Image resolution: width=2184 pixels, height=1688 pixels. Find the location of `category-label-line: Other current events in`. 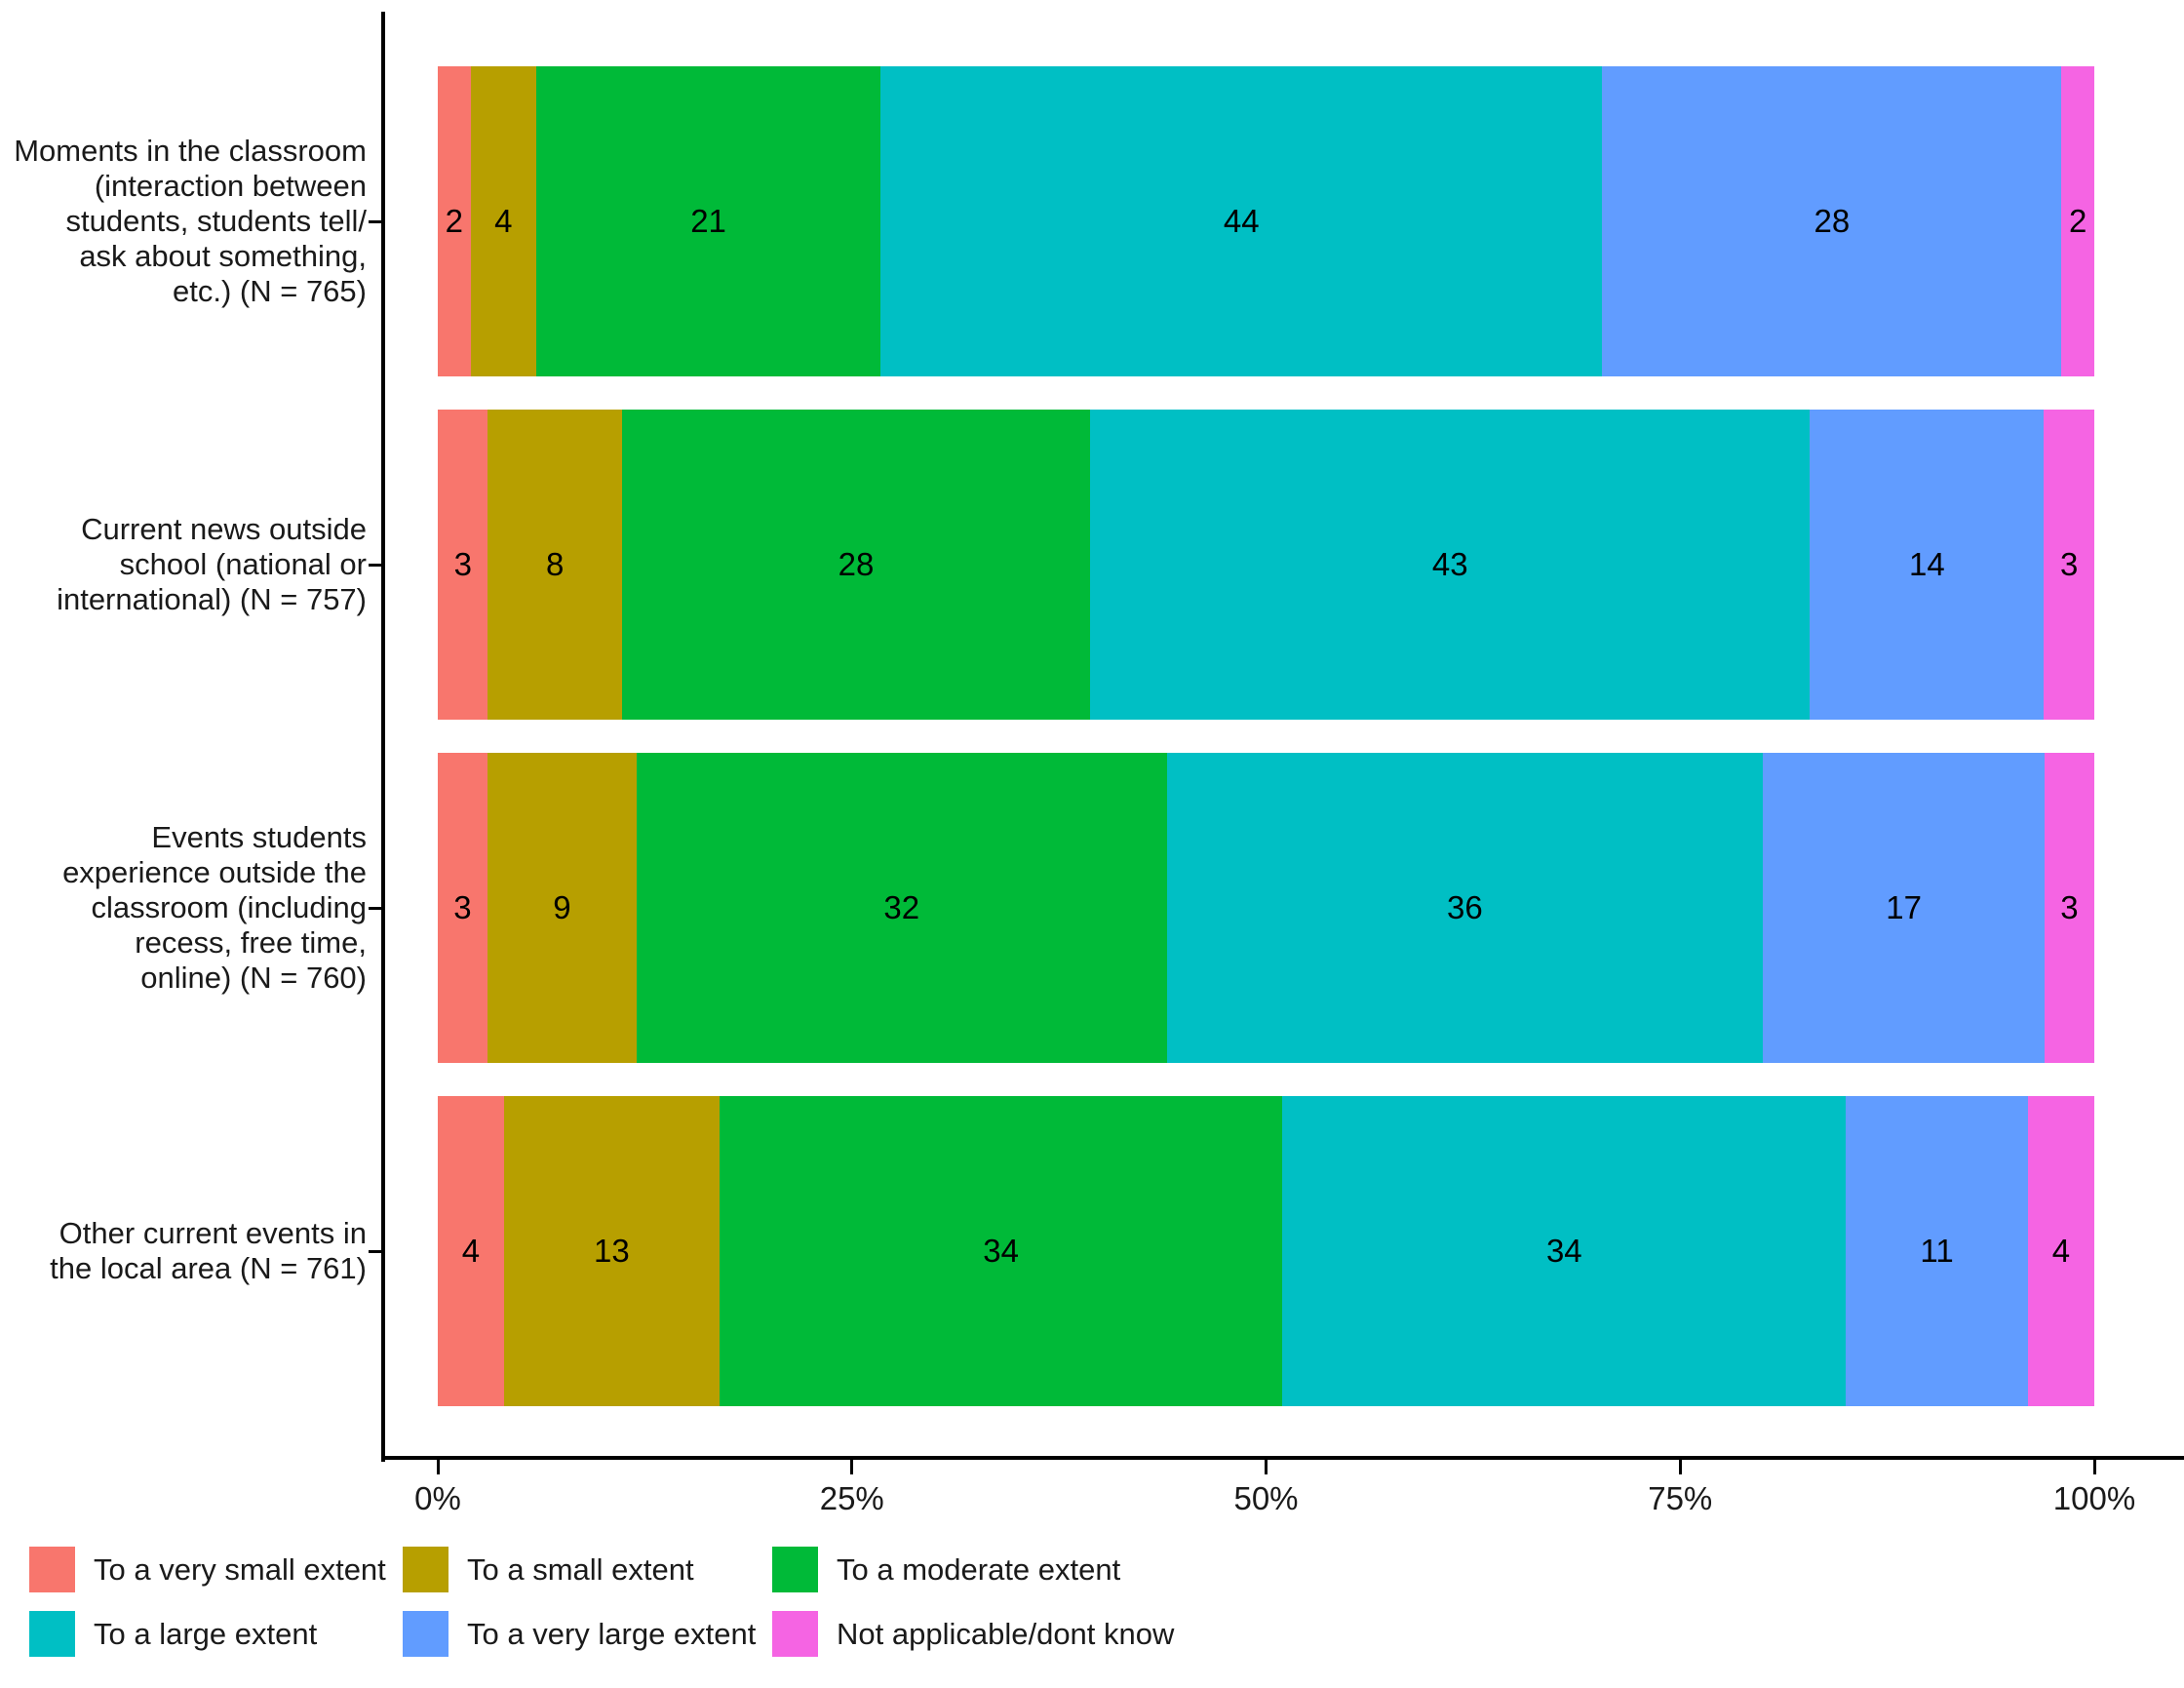

category-label-line: Other current events in is located at coordinates (212, 1233).